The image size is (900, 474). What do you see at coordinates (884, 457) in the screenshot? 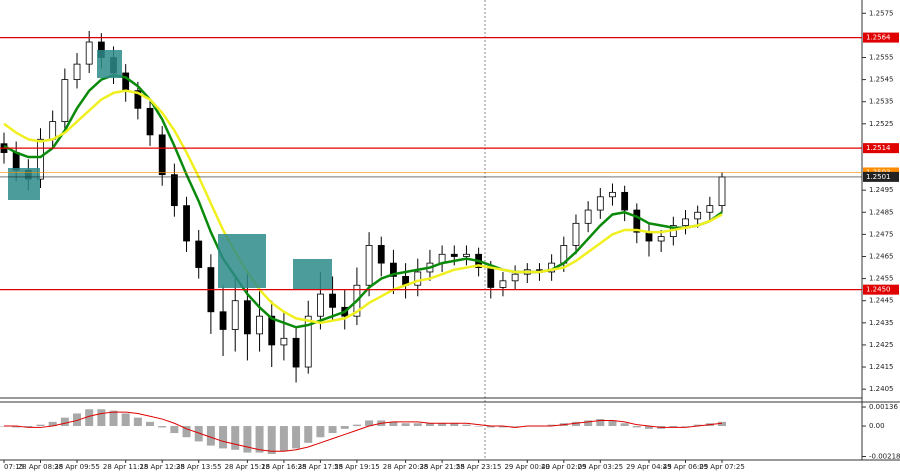
I see `y-tick-label: -0.00218` at bounding box center [884, 457].